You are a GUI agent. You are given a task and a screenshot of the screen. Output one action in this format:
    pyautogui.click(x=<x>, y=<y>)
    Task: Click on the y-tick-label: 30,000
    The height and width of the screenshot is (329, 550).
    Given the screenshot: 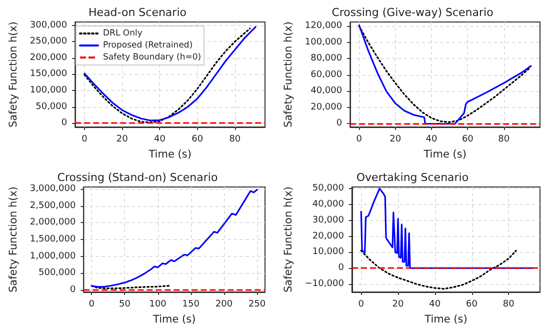 What is the action you would take?
    pyautogui.click(x=328, y=219)
    